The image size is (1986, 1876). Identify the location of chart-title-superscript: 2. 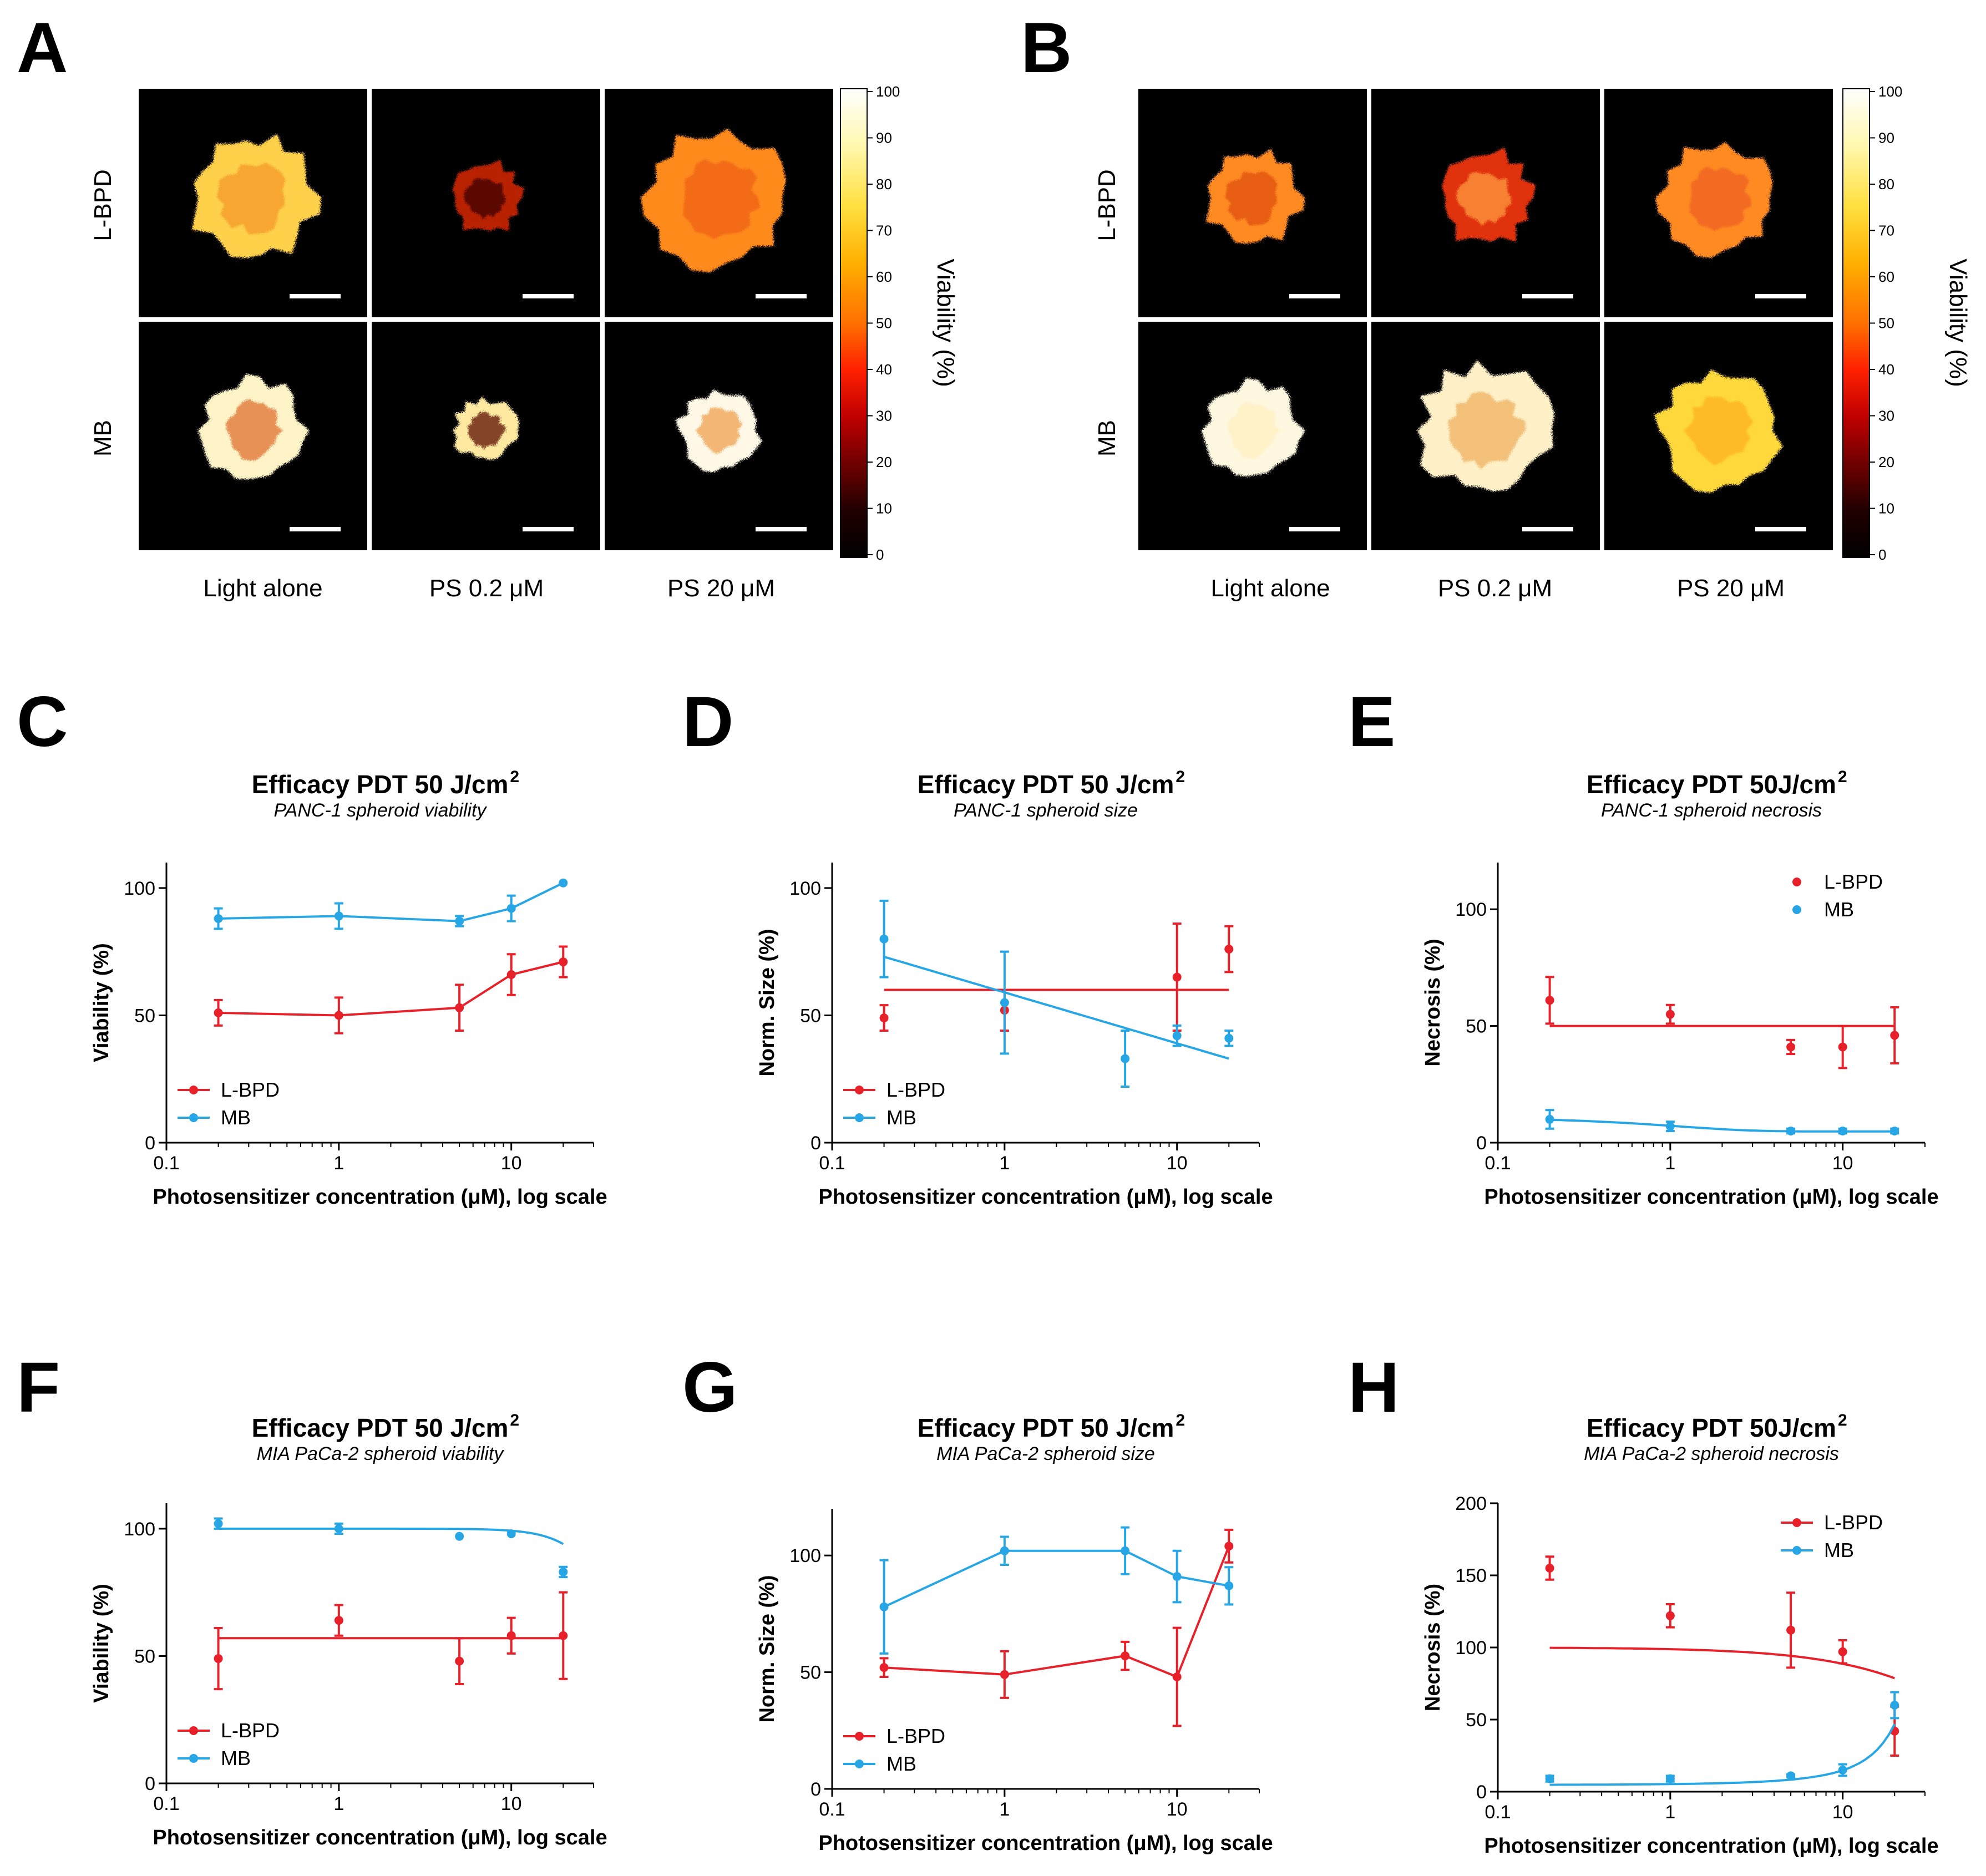
(1180, 777).